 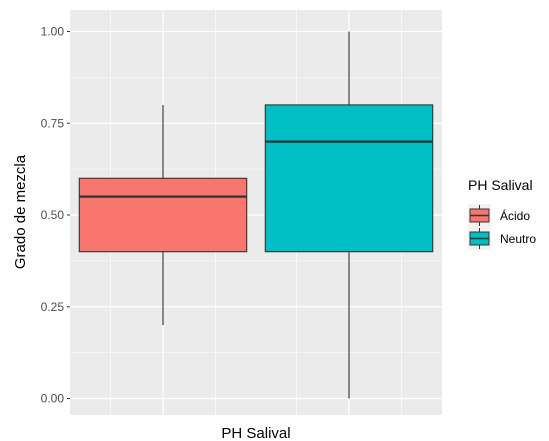 I want to click on legend-key-acido: Ácido, so click(x=499, y=215).